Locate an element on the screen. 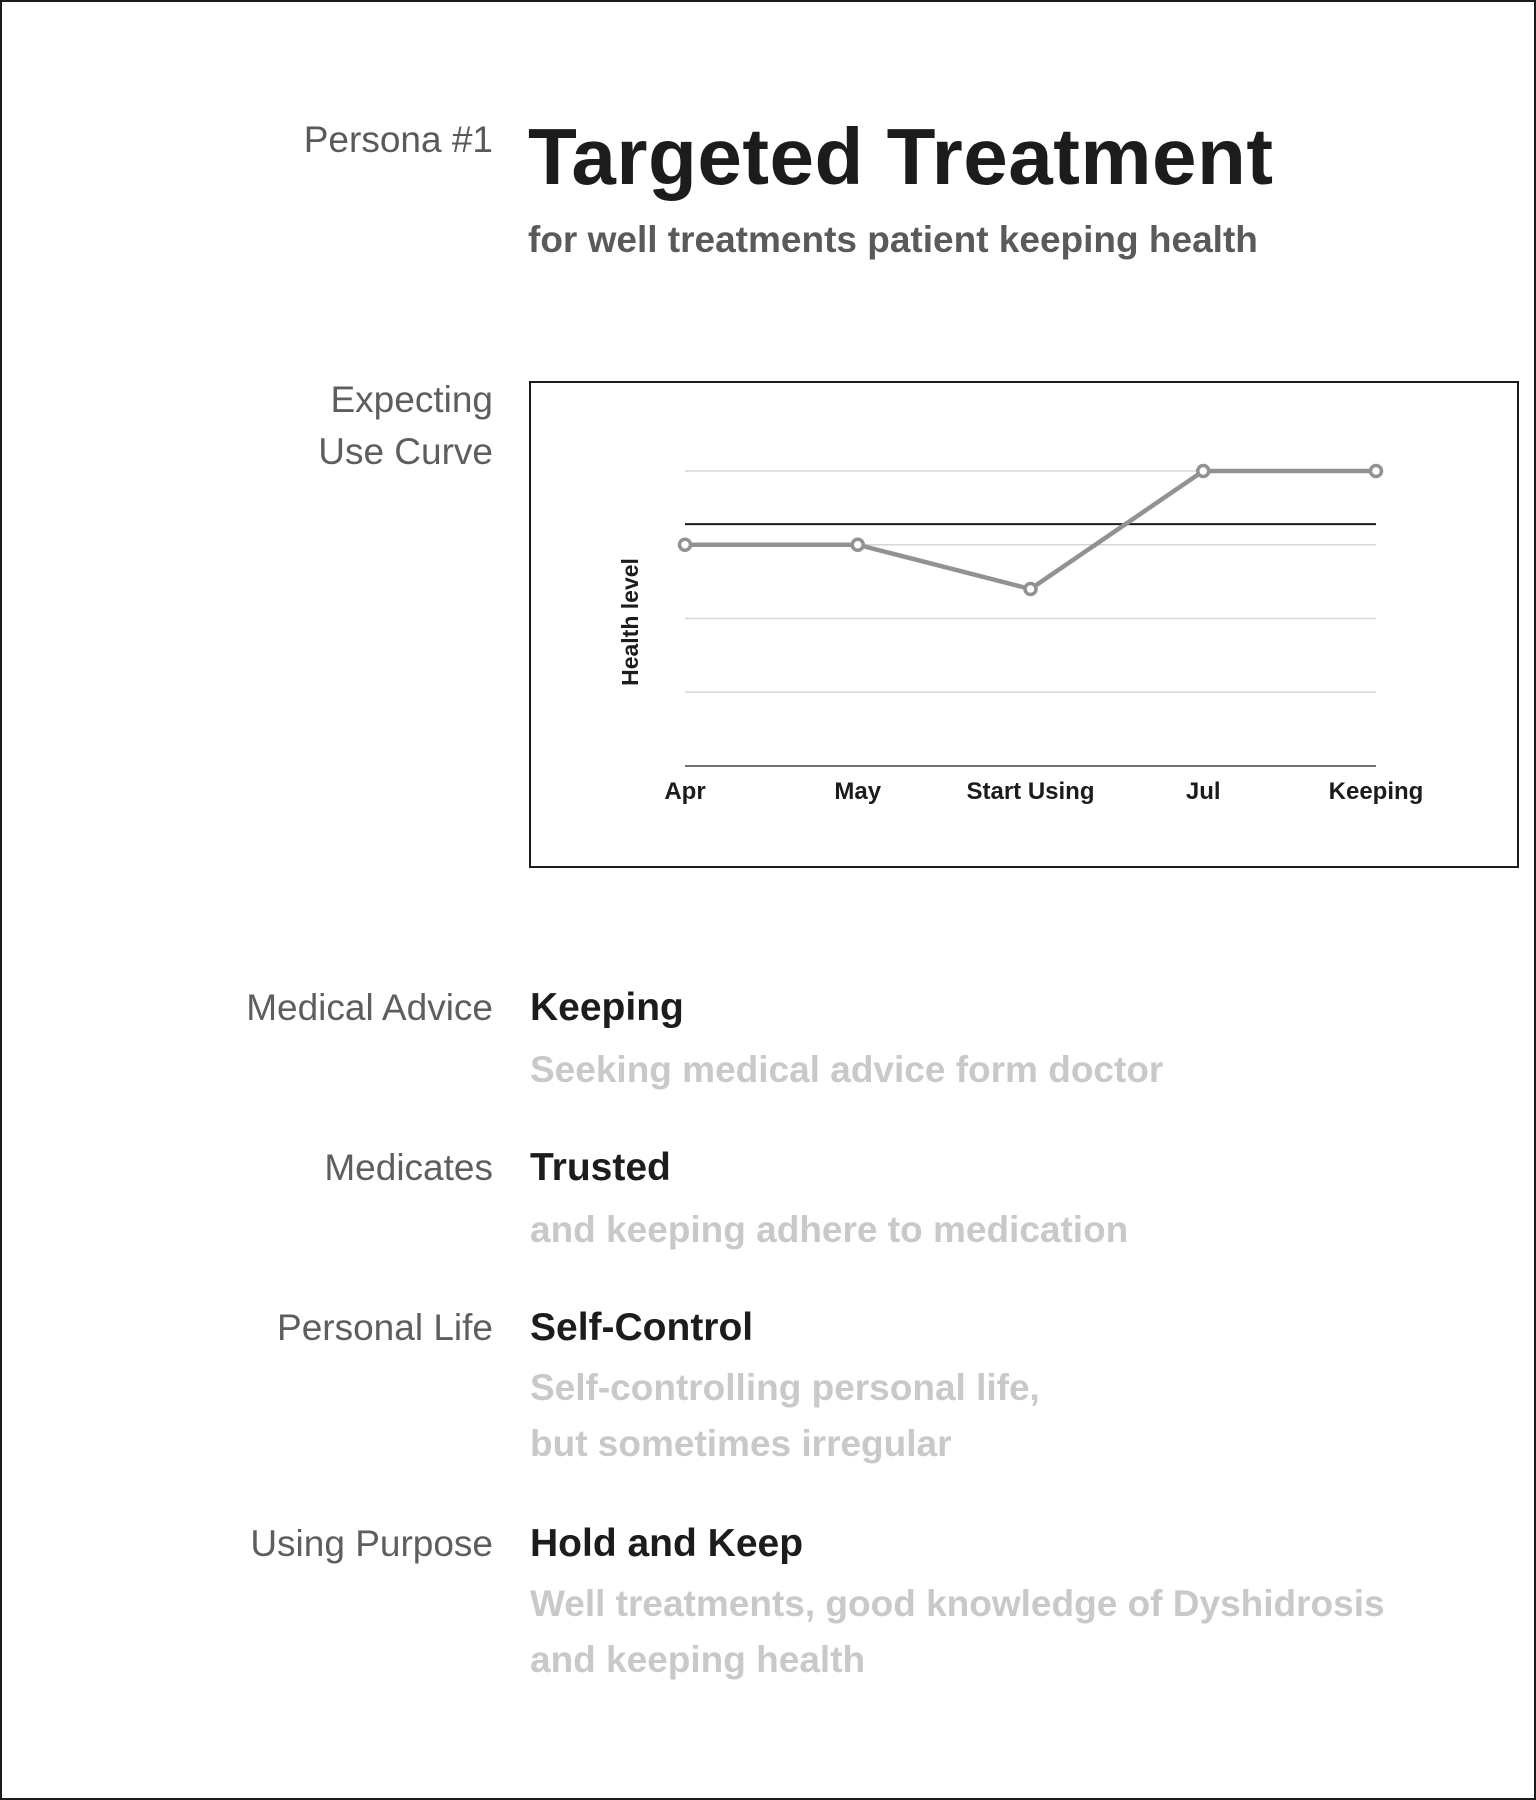  section-desc-medical-advice: Seeking medical advice form doctor is located at coordinates (846, 1070).